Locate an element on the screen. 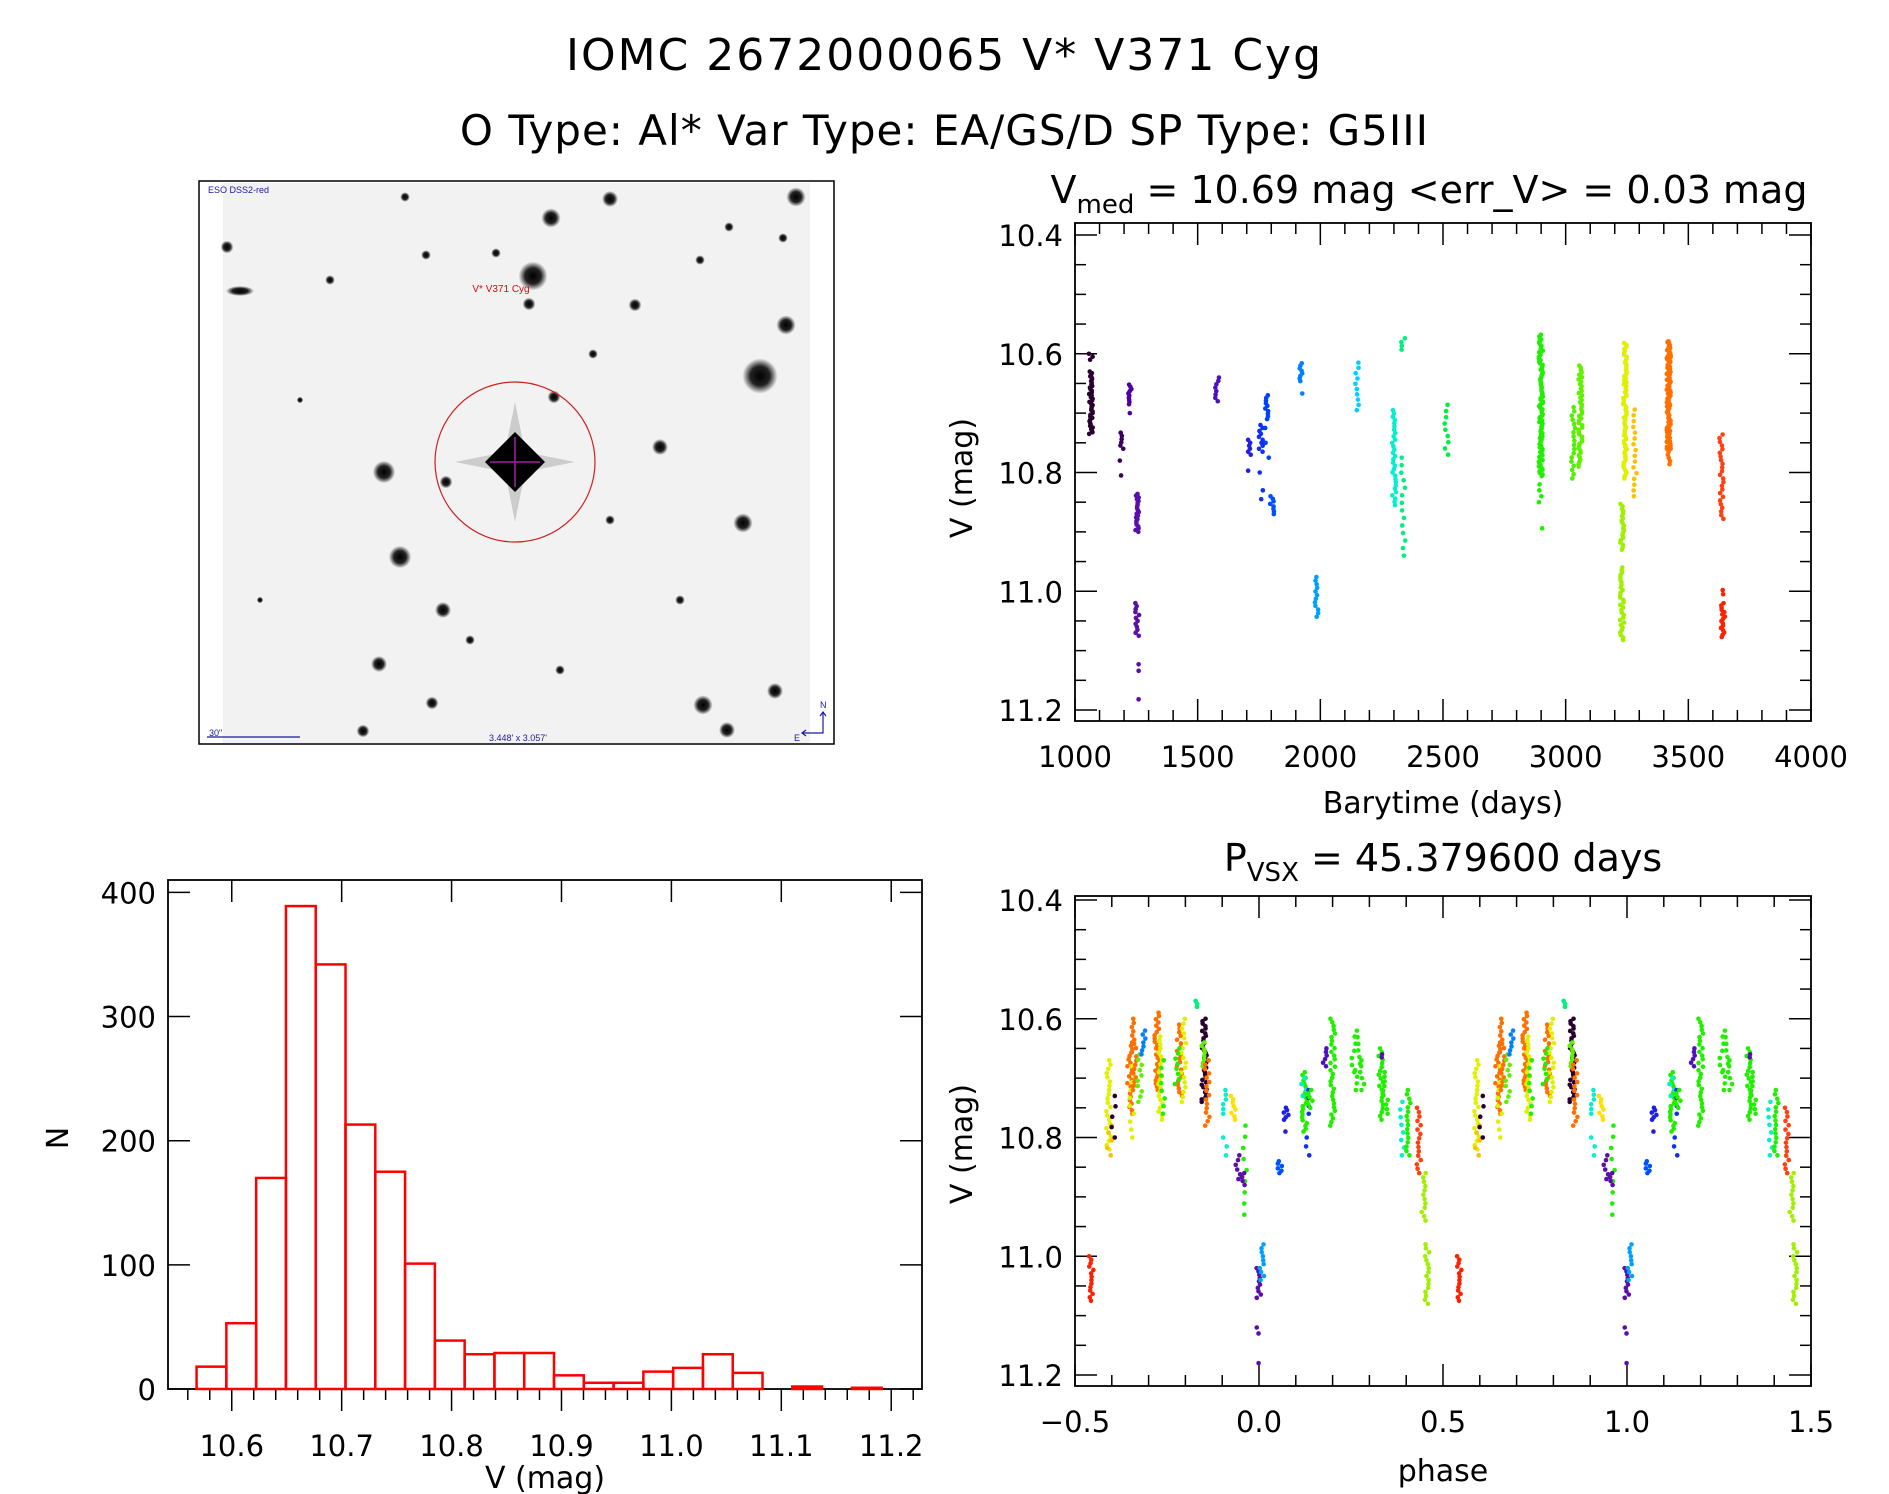  x-tick-label: 0.5 is located at coordinates (1443, 1422).